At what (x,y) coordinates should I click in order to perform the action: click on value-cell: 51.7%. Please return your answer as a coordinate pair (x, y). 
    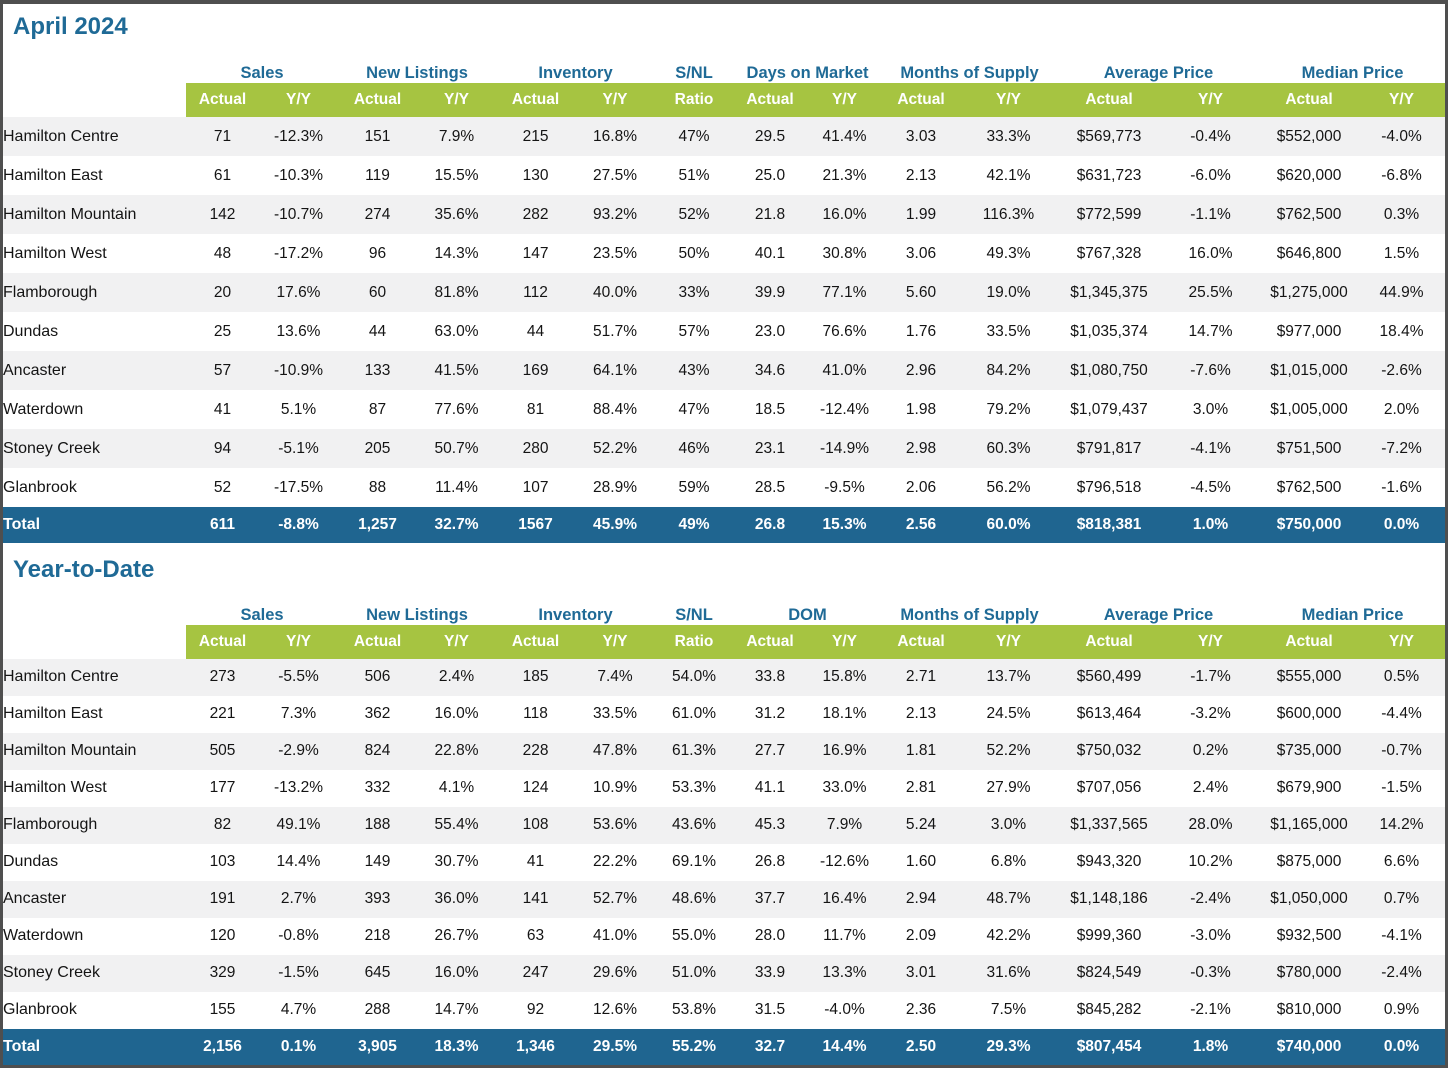
    Looking at the image, I should click on (615, 332).